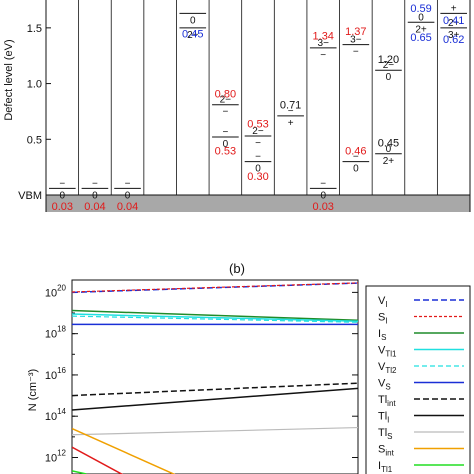  Describe the element at coordinates (383, 418) in the screenshot. I see `legend-entry-label: TlI` at that location.